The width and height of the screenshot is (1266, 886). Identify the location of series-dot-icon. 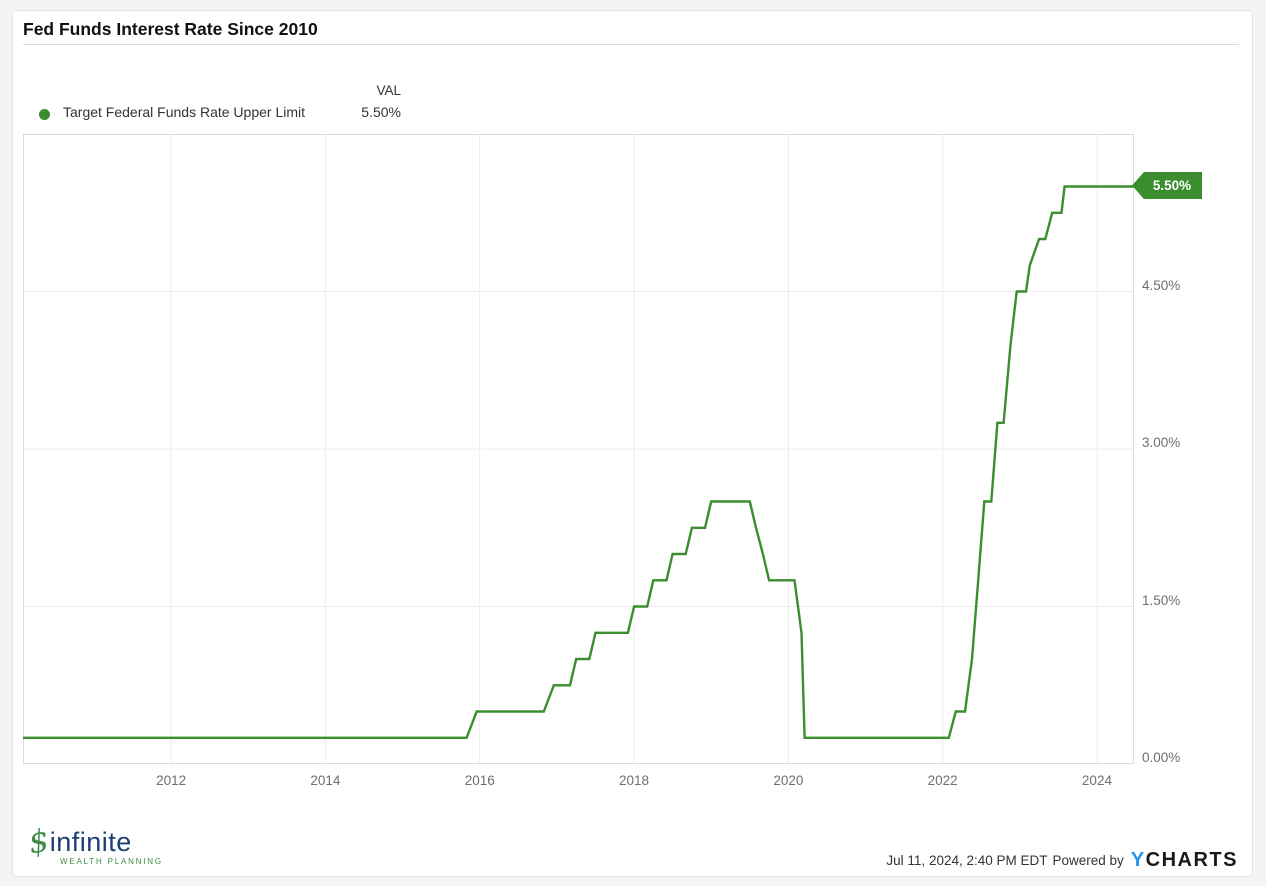
(44, 114).